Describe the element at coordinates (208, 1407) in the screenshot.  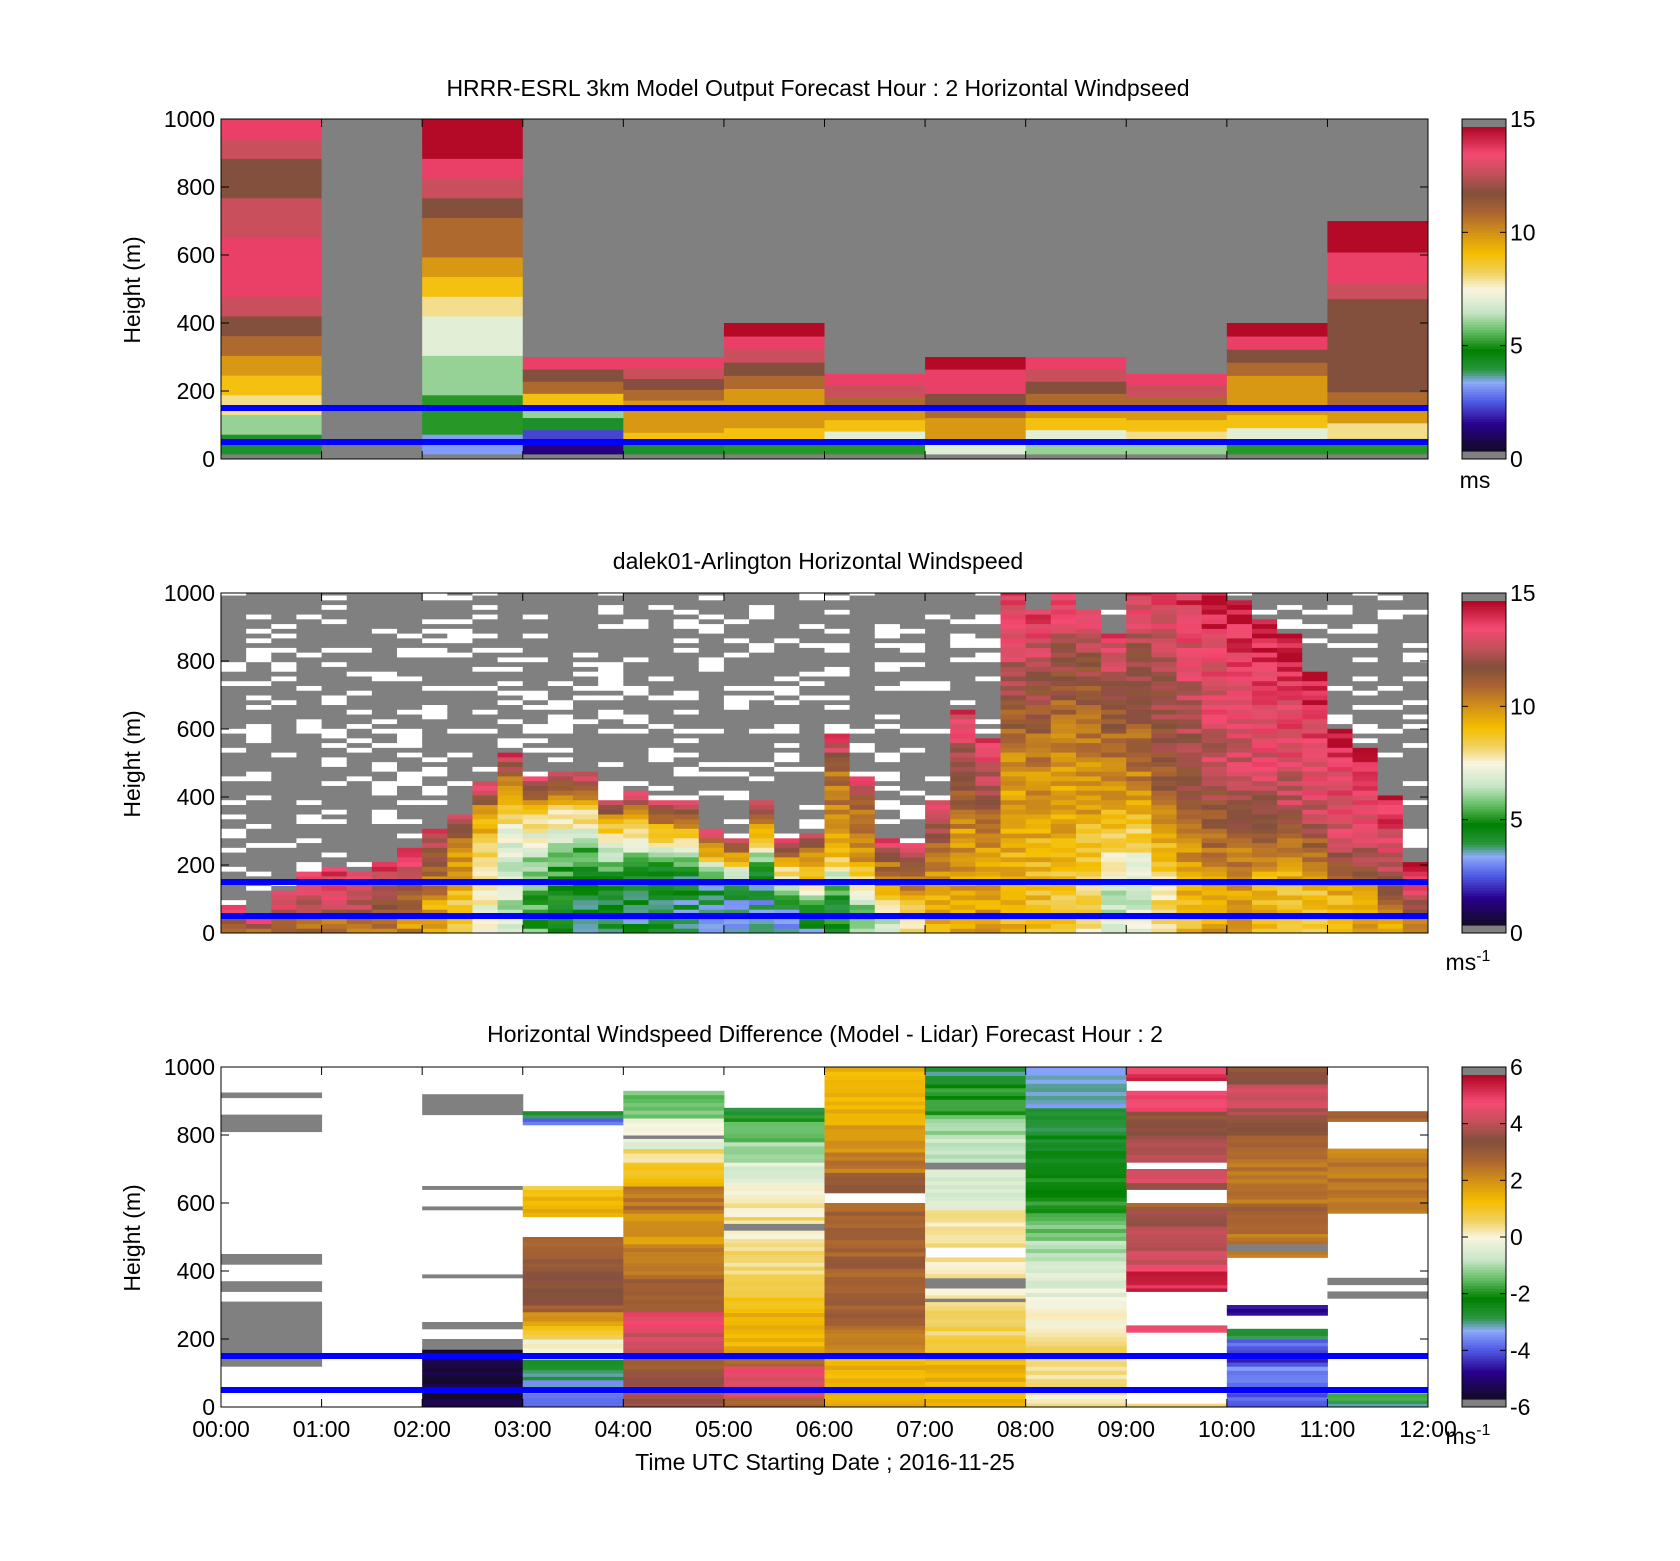
I see `y-tick-label: 0` at that location.